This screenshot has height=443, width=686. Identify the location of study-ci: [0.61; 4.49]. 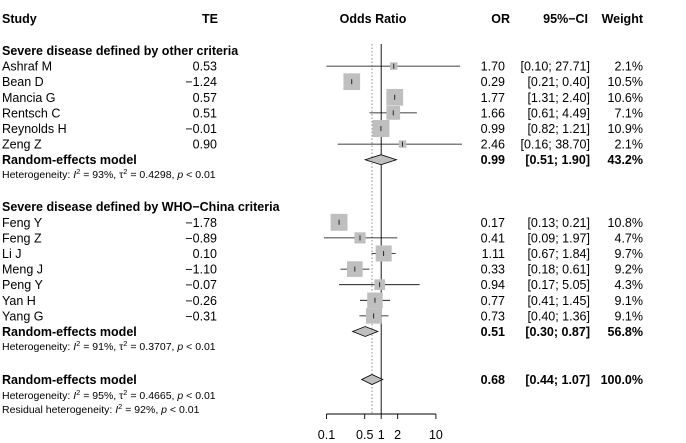
(558, 113).